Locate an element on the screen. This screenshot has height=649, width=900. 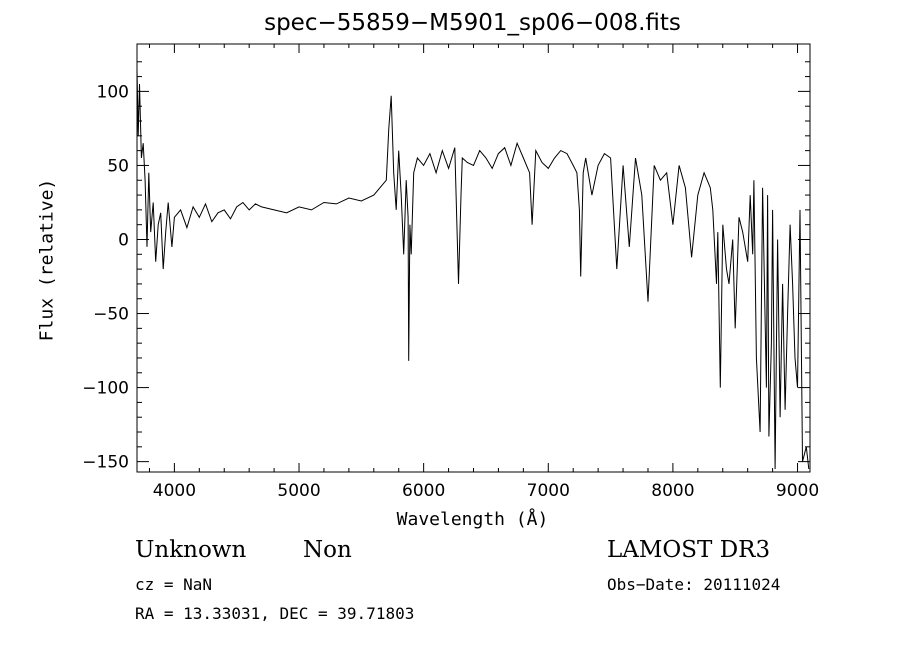
coordinates: RA = 13.33031, DEC = 39.71803 is located at coordinates (275, 613).